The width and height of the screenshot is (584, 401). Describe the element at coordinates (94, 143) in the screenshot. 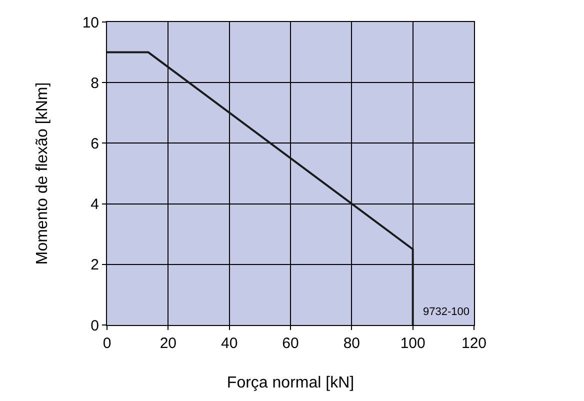

I see `y-tick-label: 6` at that location.